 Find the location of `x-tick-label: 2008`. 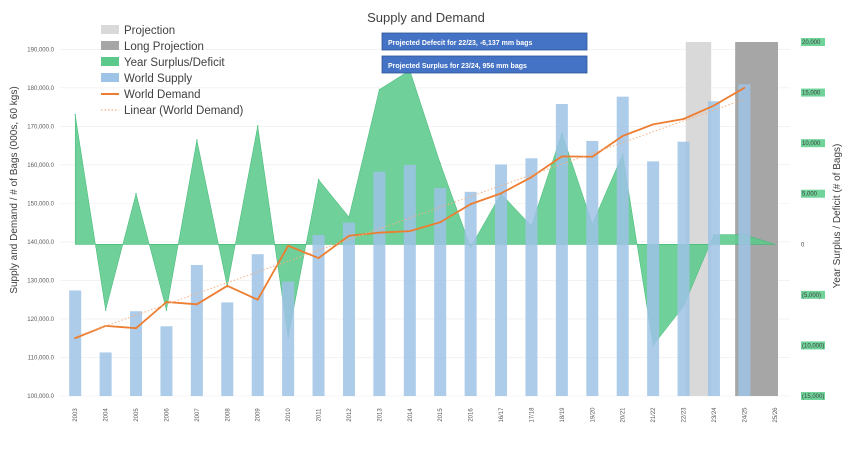

x-tick-label: 2008 is located at coordinates (228, 415).